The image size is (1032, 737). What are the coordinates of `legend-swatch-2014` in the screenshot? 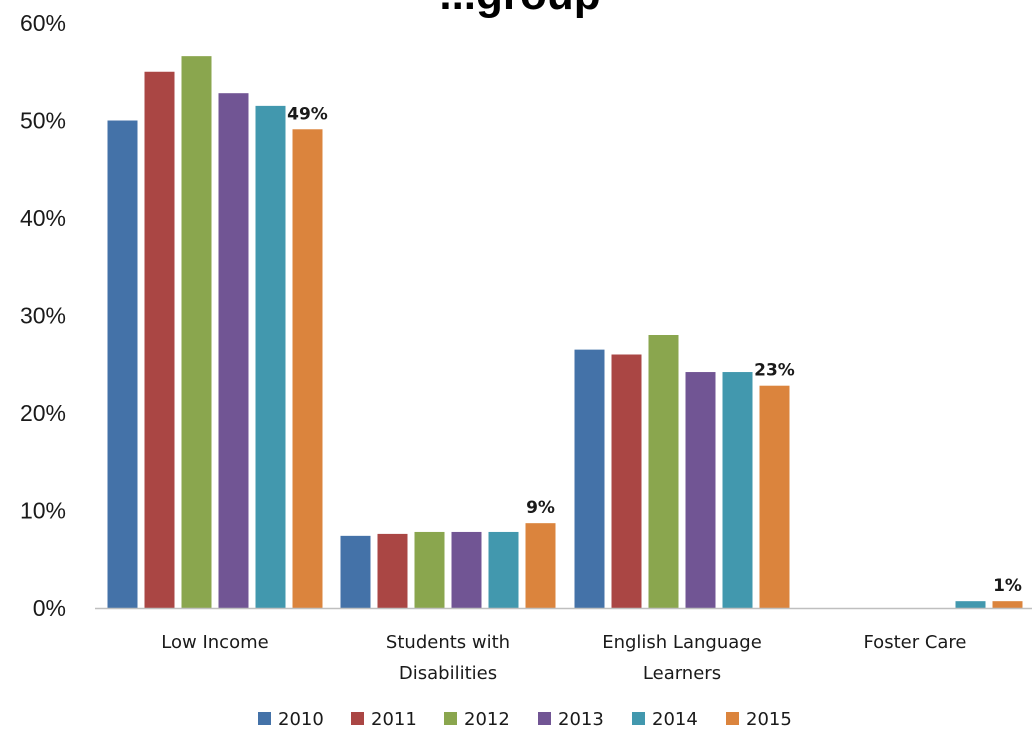 It's located at (638, 718).